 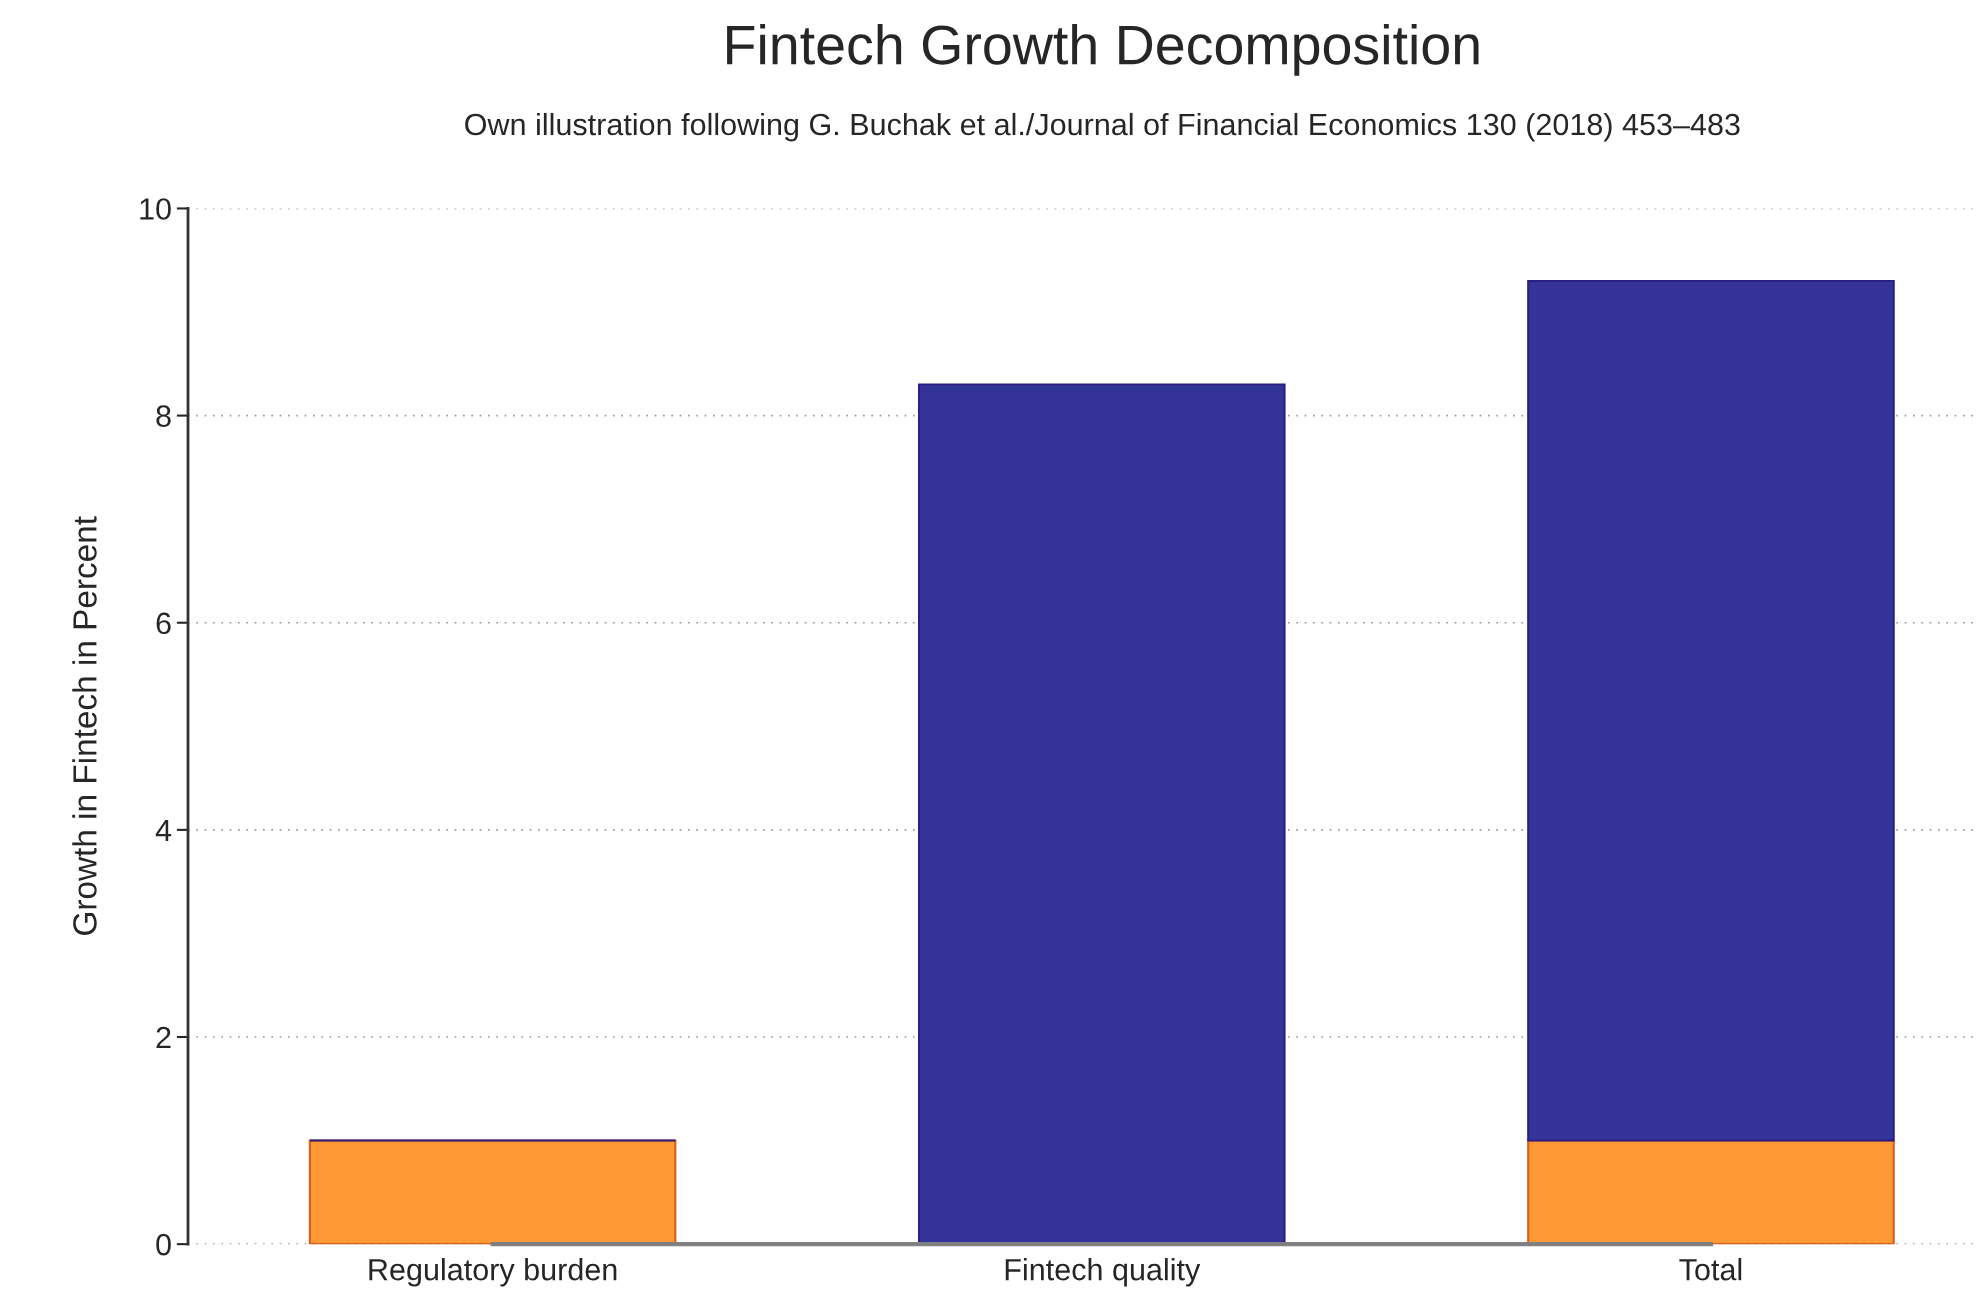 What do you see at coordinates (163, 623) in the screenshot?
I see `y-tick-label: 6` at bounding box center [163, 623].